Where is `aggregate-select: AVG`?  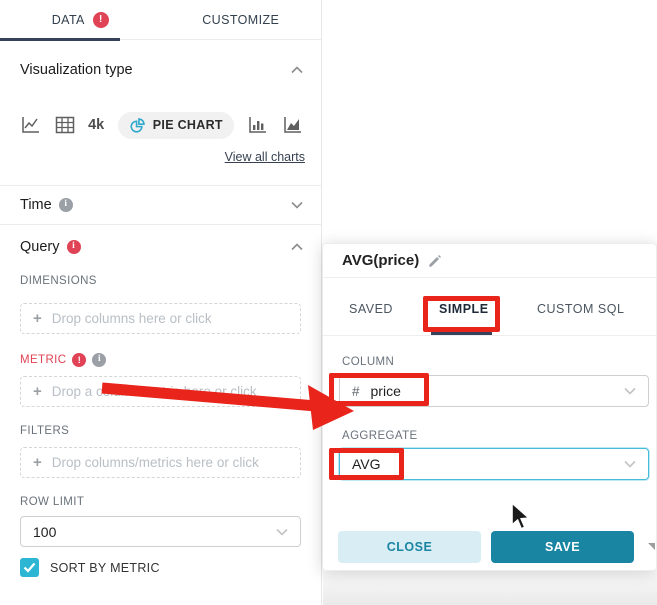
aggregate-select: AVG is located at coordinates (494, 464).